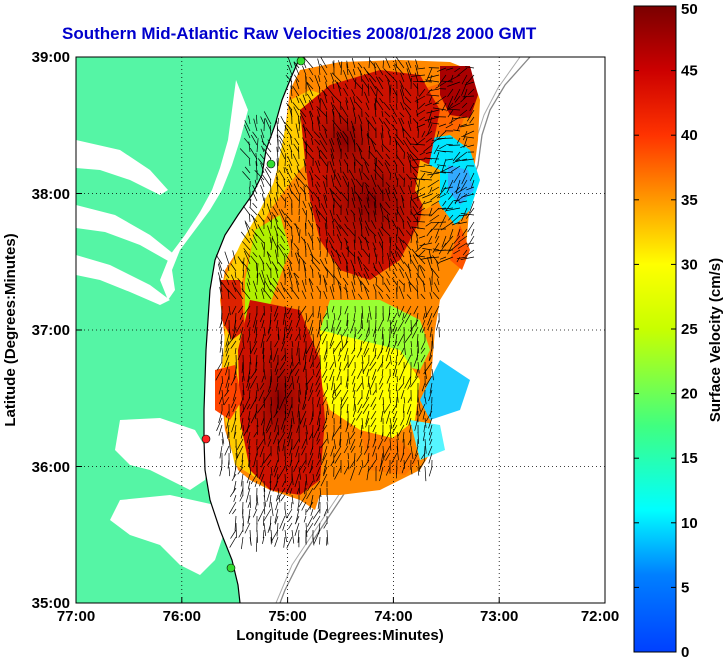 The width and height of the screenshot is (724, 659). What do you see at coordinates (231, 568) in the screenshot?
I see `station-marker` at bounding box center [231, 568].